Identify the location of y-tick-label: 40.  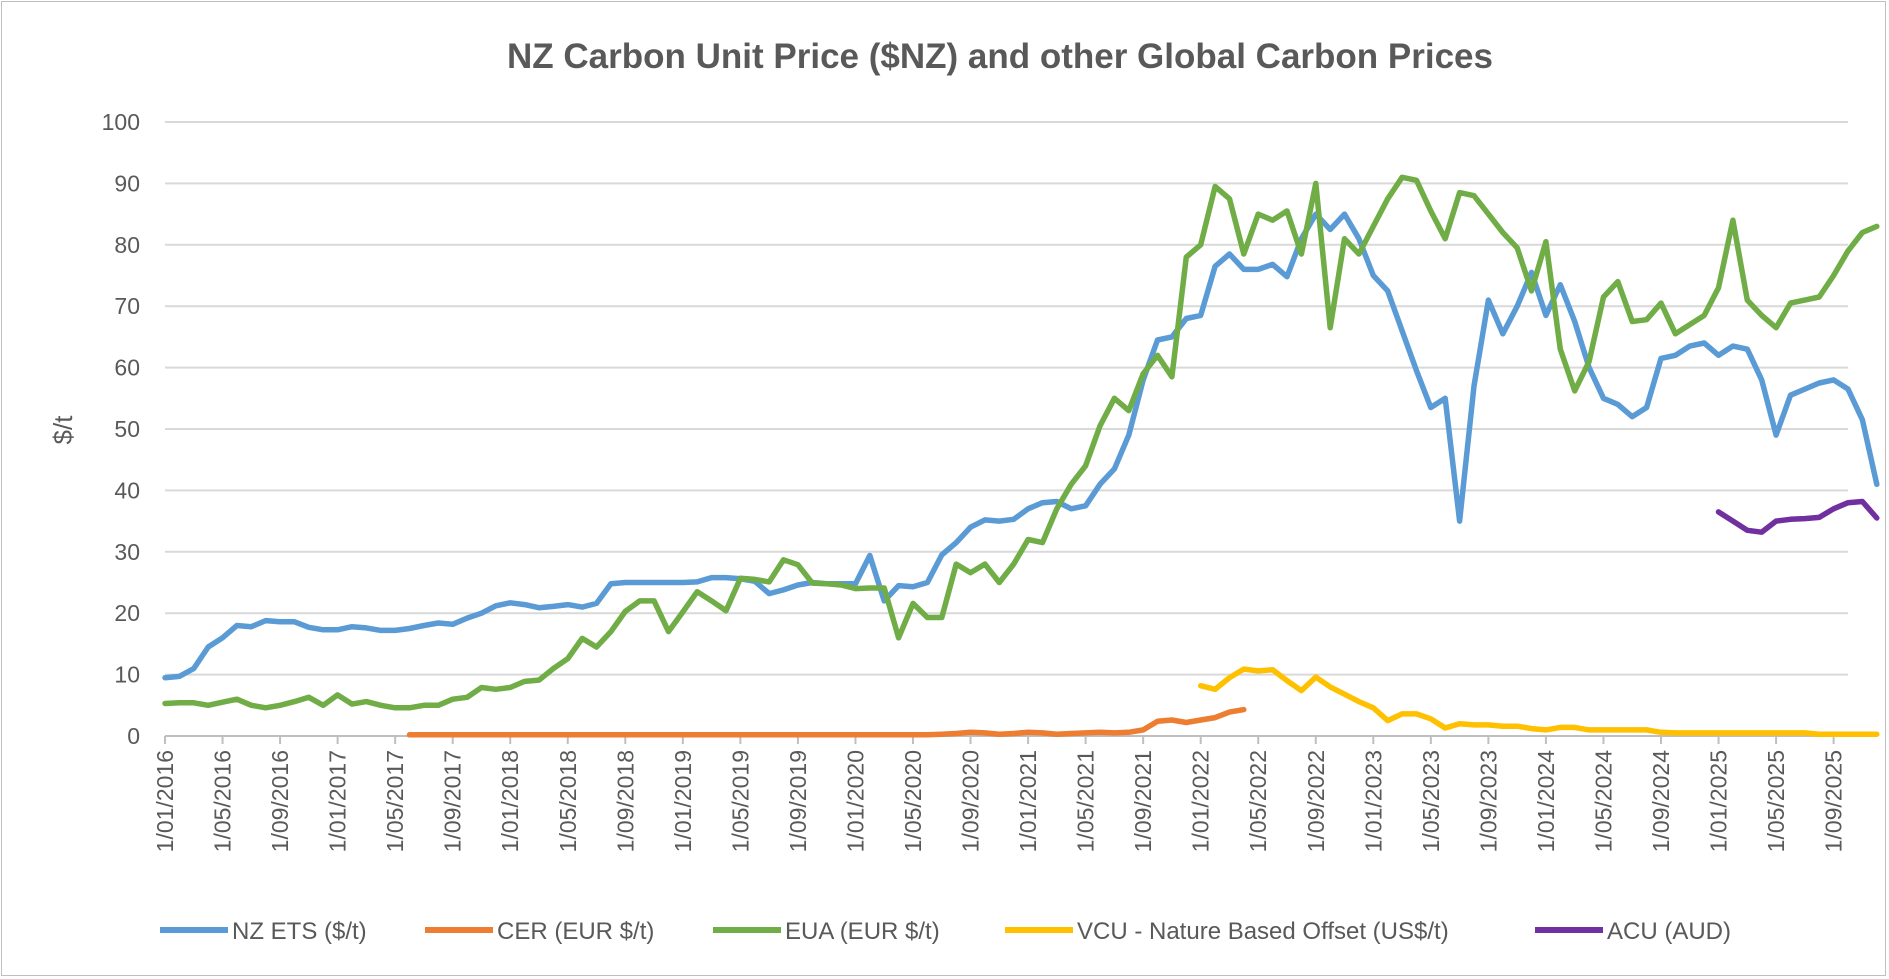
(127, 490).